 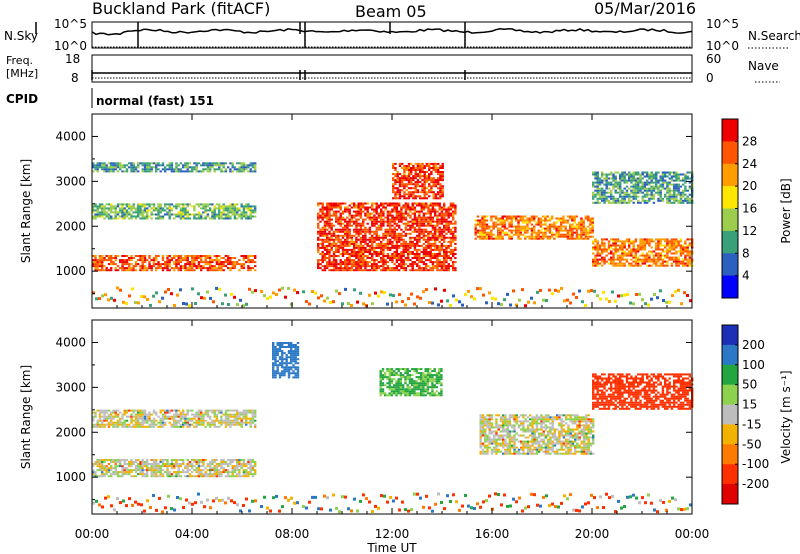 I want to click on cpid-label: CPID, so click(x=22, y=99).